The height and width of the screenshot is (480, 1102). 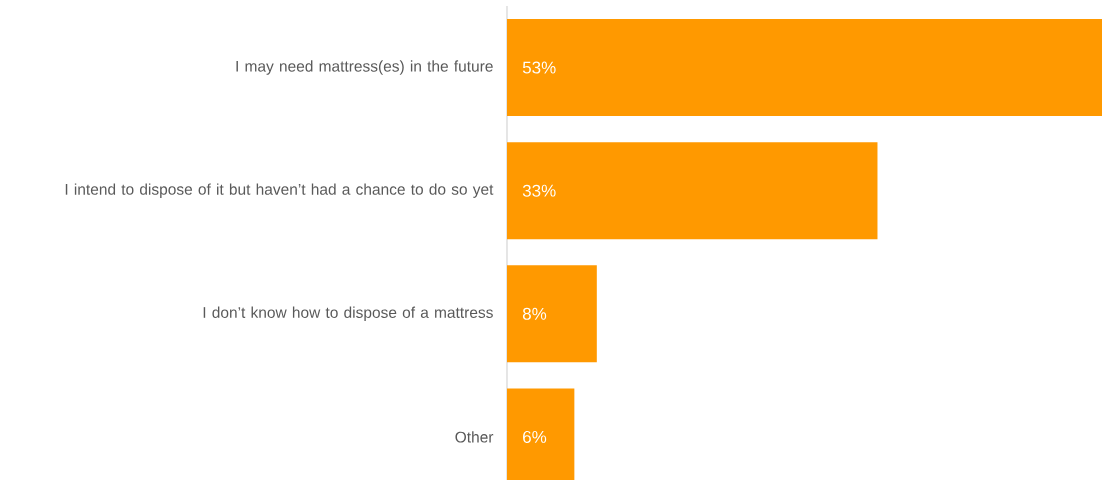 I want to click on y-tick-label: Other, so click(x=474, y=437).